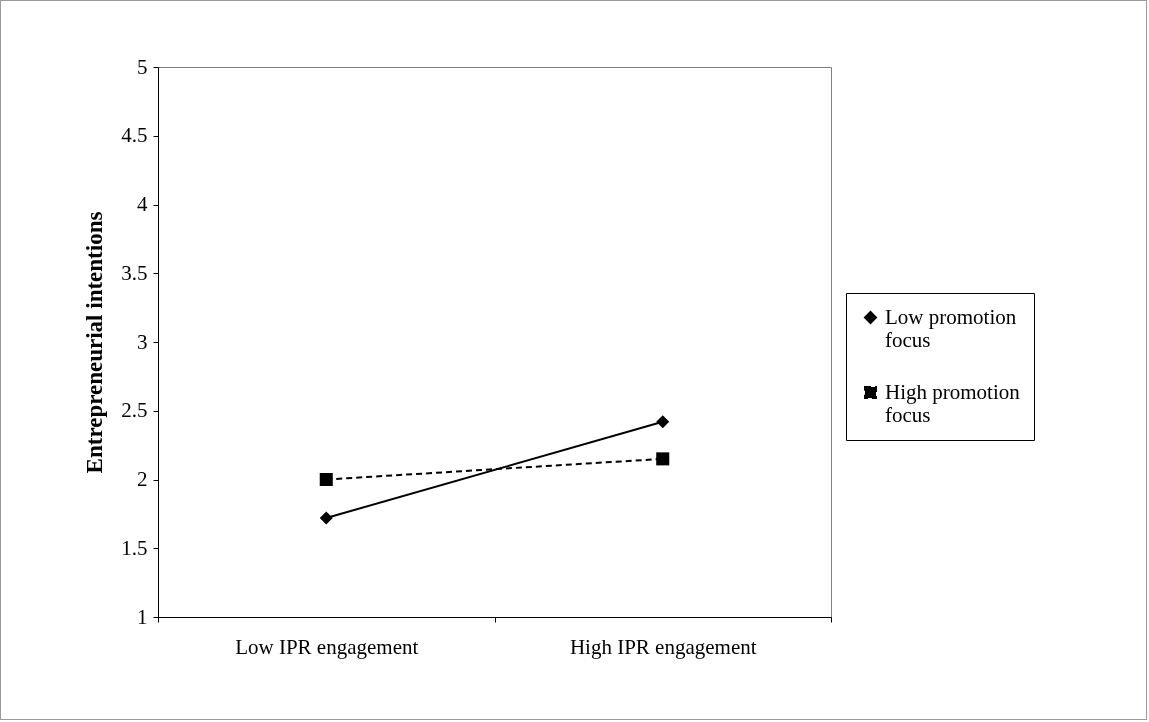  I want to click on y-tick-label: 4.5, so click(134, 135).